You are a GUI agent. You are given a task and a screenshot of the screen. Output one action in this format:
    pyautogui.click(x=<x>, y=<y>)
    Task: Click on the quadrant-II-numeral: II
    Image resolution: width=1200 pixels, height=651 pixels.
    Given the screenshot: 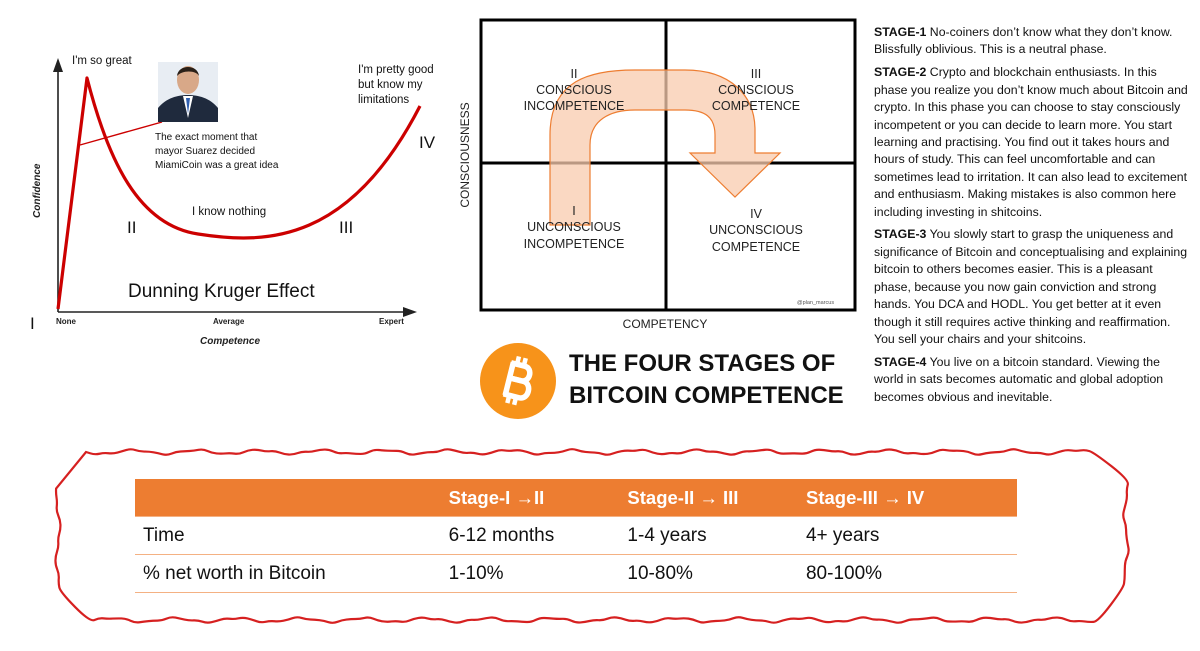 What is the action you would take?
    pyautogui.click(x=574, y=74)
    